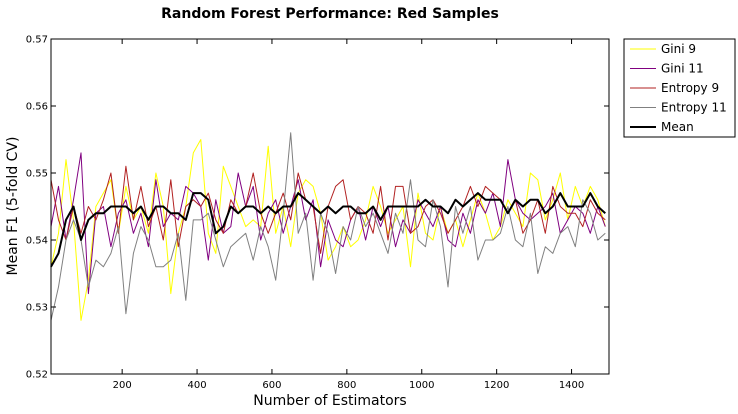 The width and height of the screenshot is (738, 414). I want to click on y-tick-label: 0.54, so click(37, 241).